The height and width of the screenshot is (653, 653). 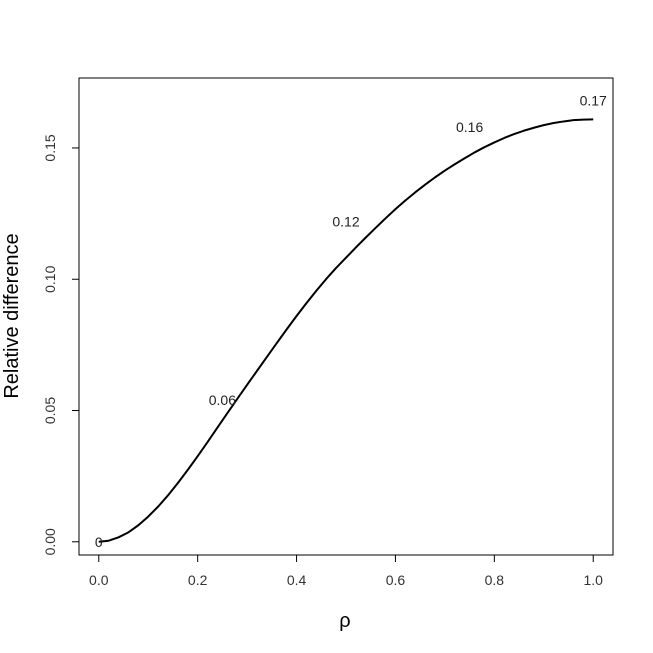 I want to click on point-label: 0.12, so click(x=345, y=221).